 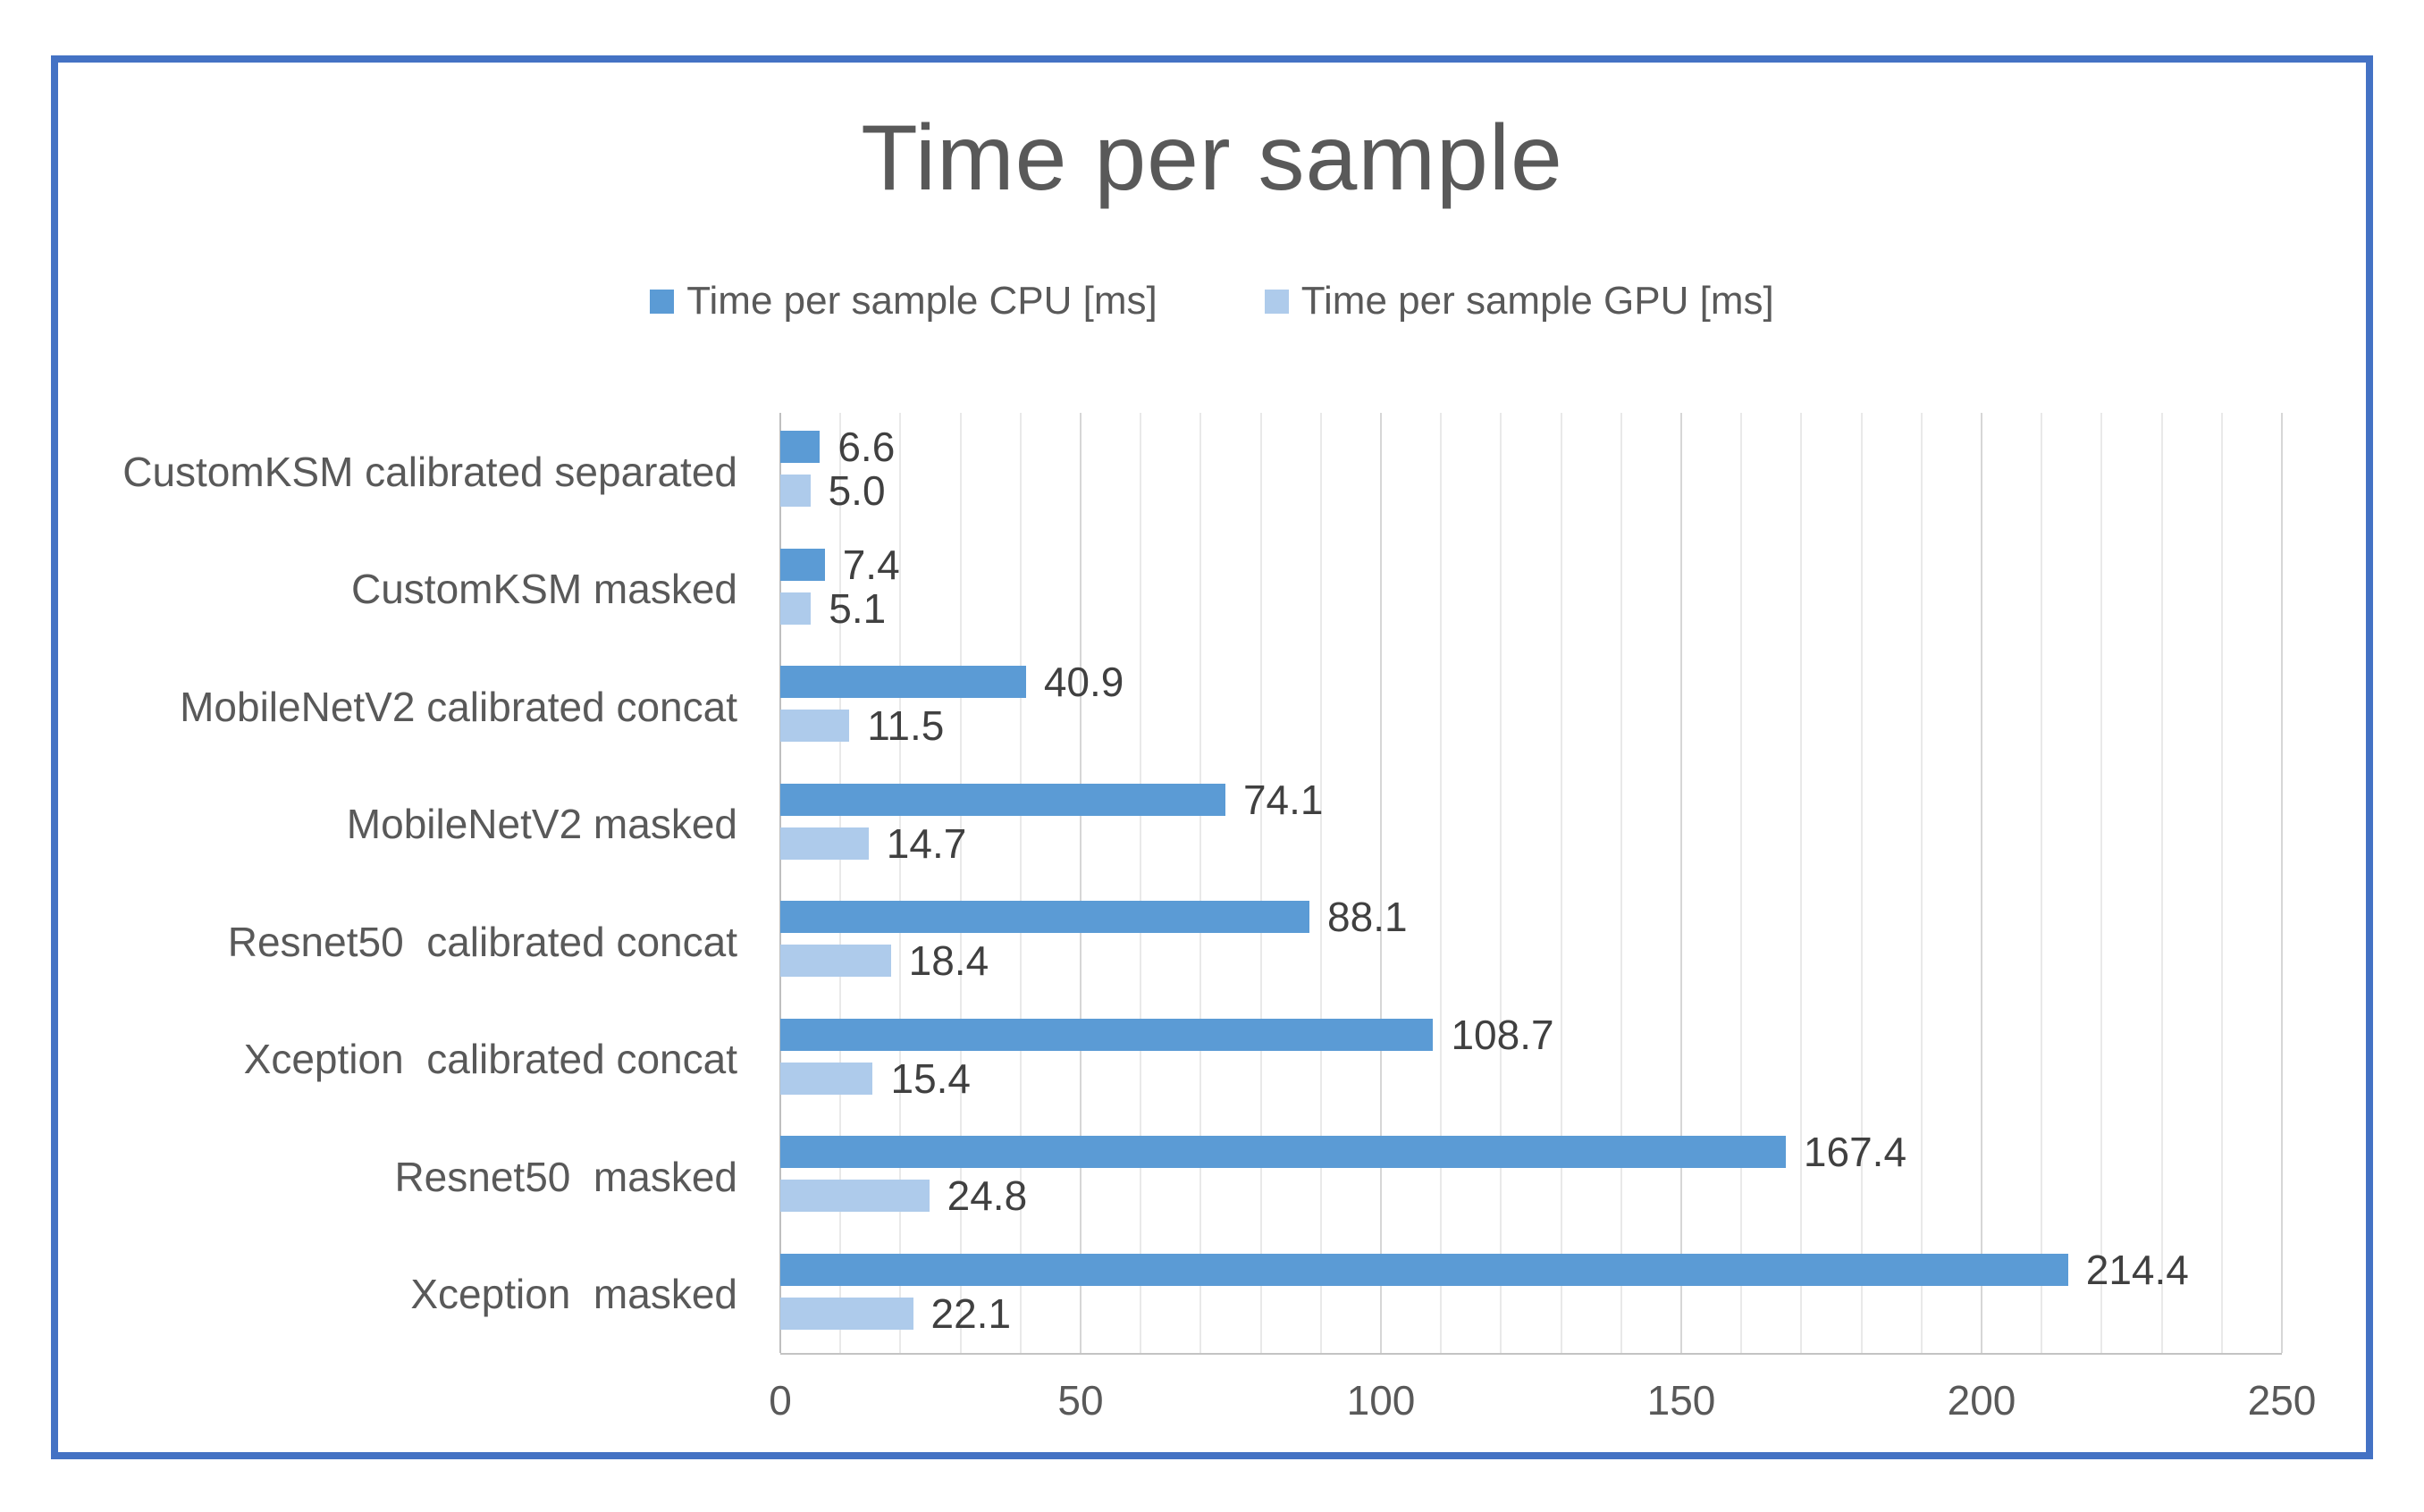 What do you see at coordinates (1381, 1400) in the screenshot?
I see `x-tick-label-100: 100` at bounding box center [1381, 1400].